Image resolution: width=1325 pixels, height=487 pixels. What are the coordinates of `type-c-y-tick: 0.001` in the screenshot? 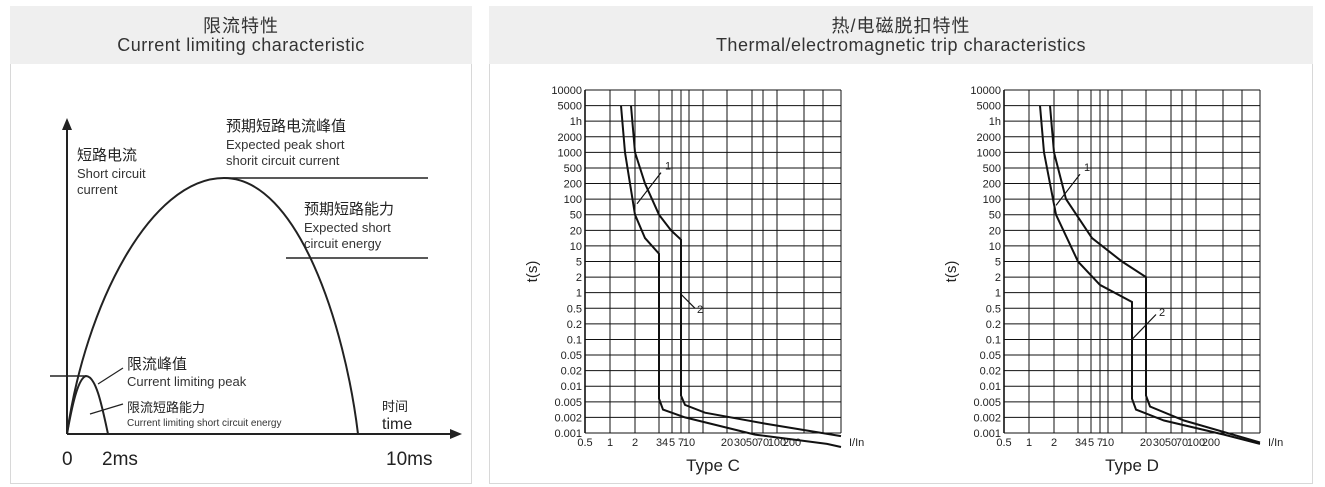 It's located at (568, 434).